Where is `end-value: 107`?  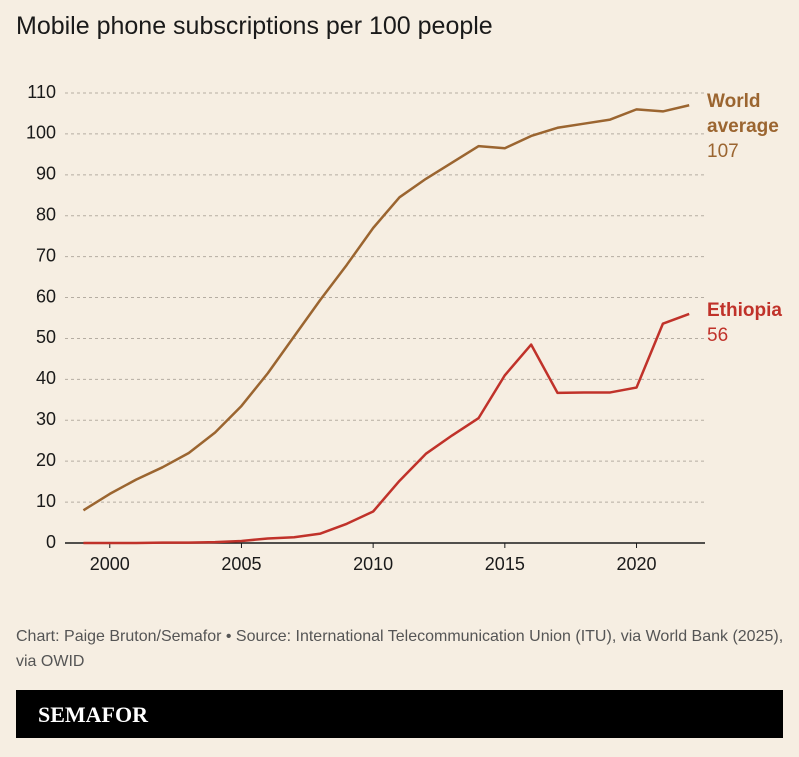
end-value: 107 is located at coordinates (723, 152).